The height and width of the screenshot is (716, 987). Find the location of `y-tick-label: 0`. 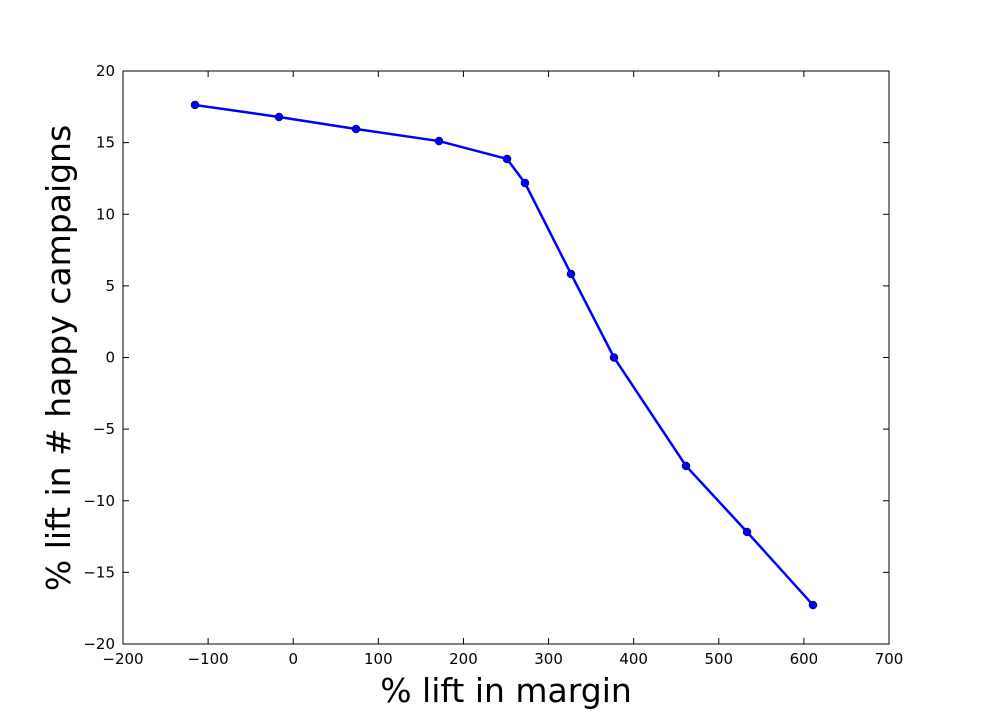

y-tick-label: 0 is located at coordinates (110, 358).